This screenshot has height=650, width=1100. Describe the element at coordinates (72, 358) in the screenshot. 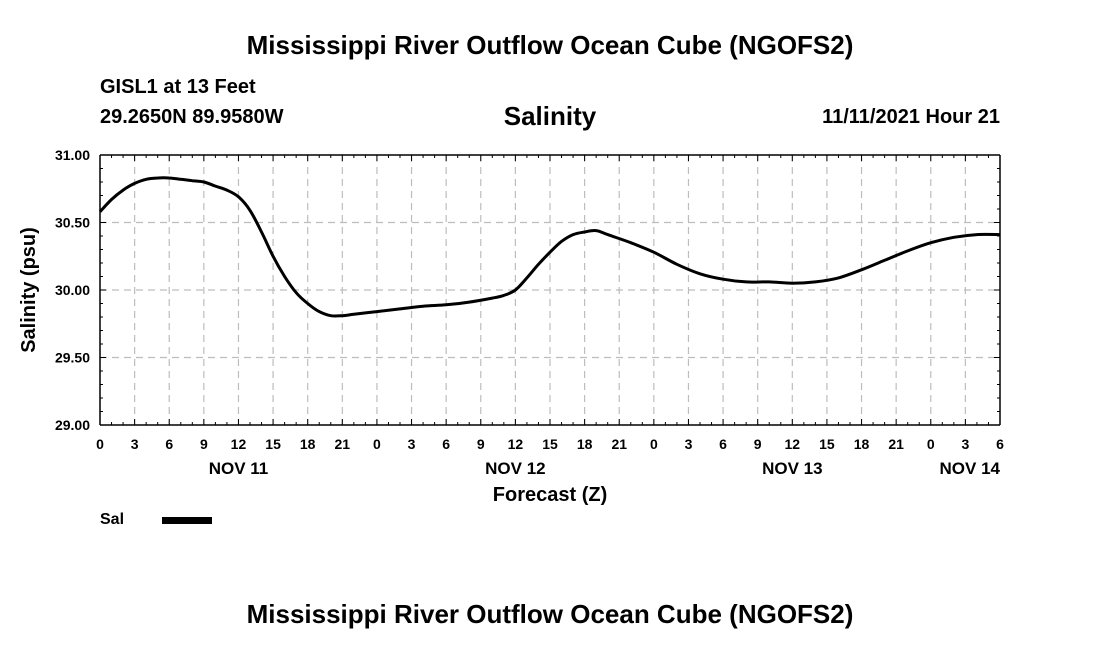

I see `y-tick-label: 29.50` at that location.